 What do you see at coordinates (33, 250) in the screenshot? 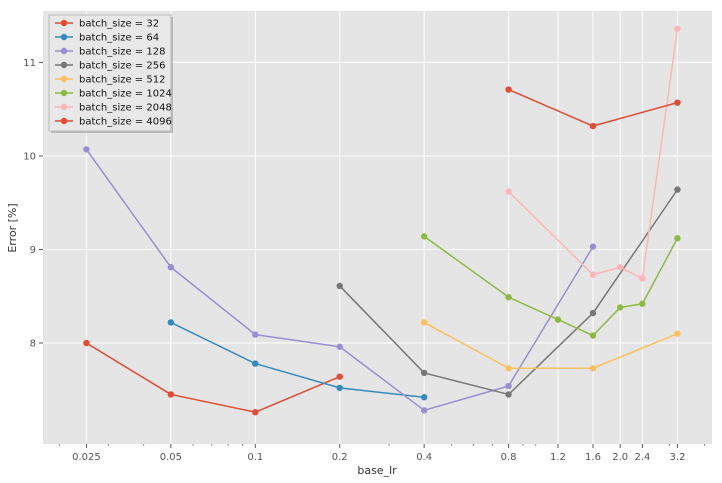
I see `y-tick-label: 9` at bounding box center [33, 250].